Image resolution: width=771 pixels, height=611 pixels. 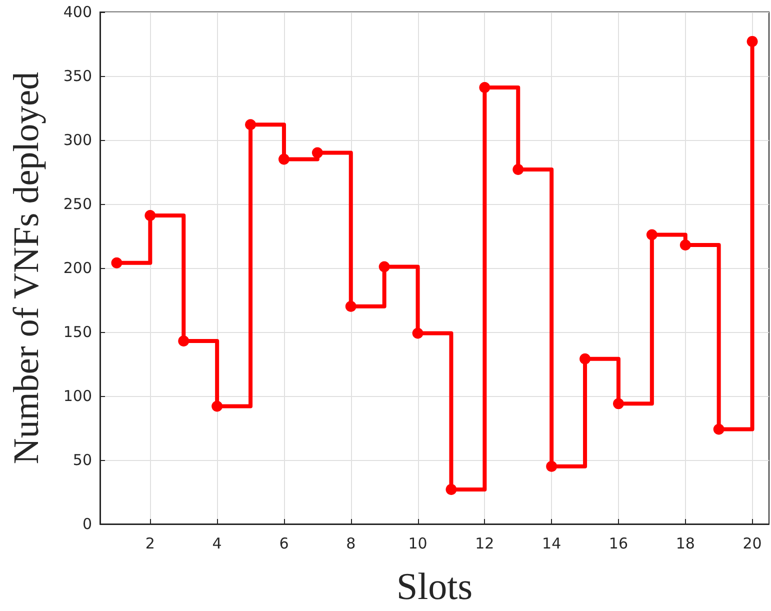 What do you see at coordinates (752, 543) in the screenshot?
I see `x-tick-label: 20` at bounding box center [752, 543].